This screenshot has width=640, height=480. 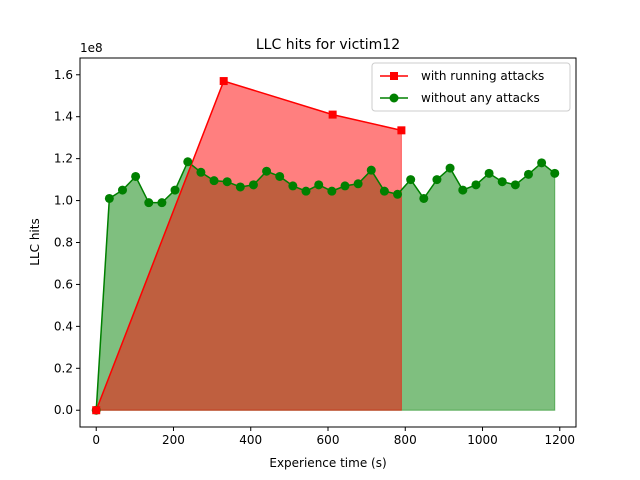 I want to click on y-axis-label: LLC hits, so click(x=35, y=241).